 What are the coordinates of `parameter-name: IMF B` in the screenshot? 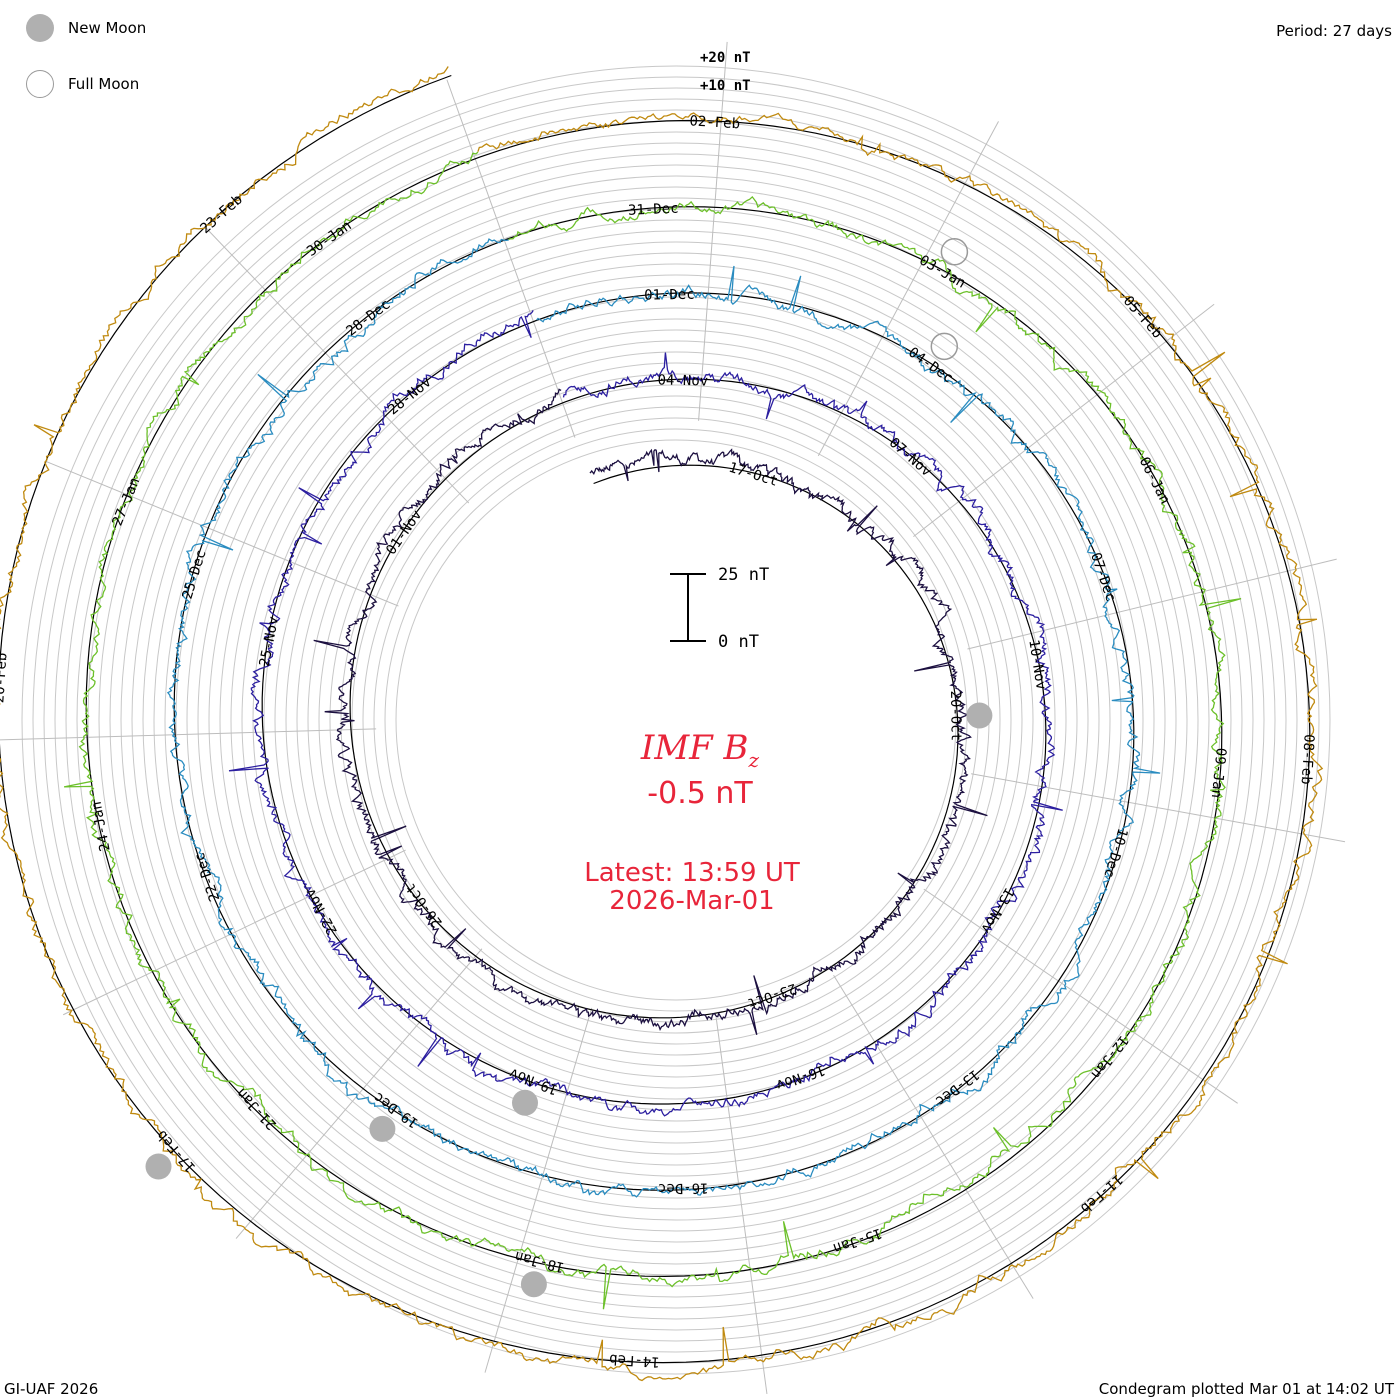 It's located at (694, 748).